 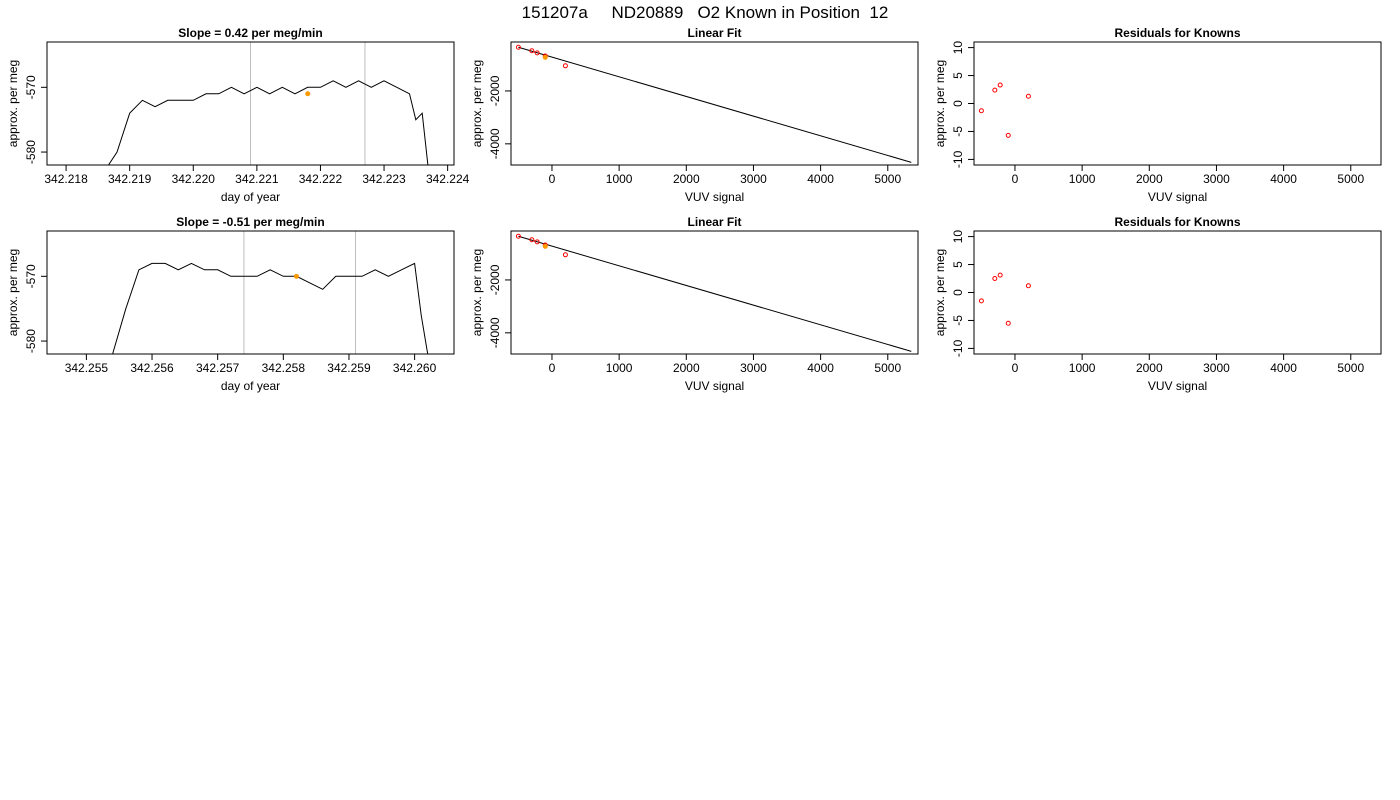 What do you see at coordinates (152, 368) in the screenshot?
I see `x-tick-label: 342.256` at bounding box center [152, 368].